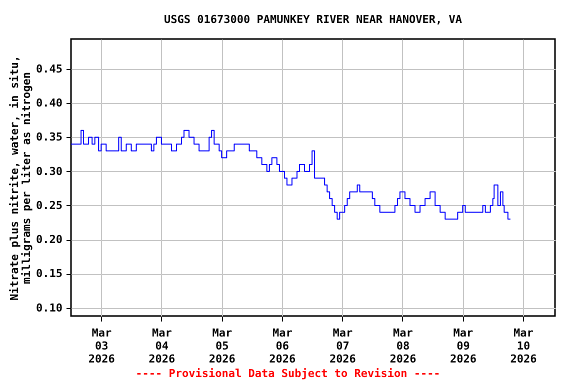 Image resolution: width=576 pixels, height=384 pixels. What do you see at coordinates (49, 307) in the screenshot?
I see `y-tick-label: 0.10` at bounding box center [49, 307].